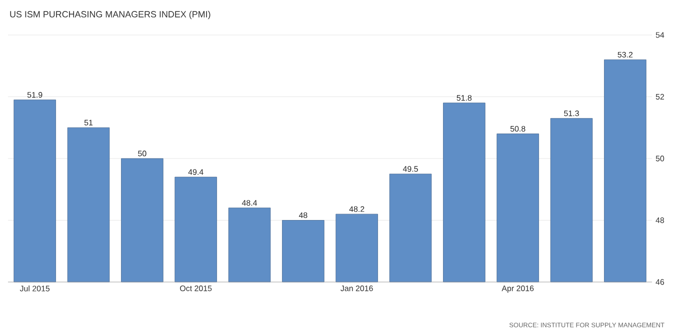 The height and width of the screenshot is (333, 689). Describe the element at coordinates (110, 15) in the screenshot. I see `chart-title: US ISM PURCHASING MANAGERS INDEX (PMI)` at that location.